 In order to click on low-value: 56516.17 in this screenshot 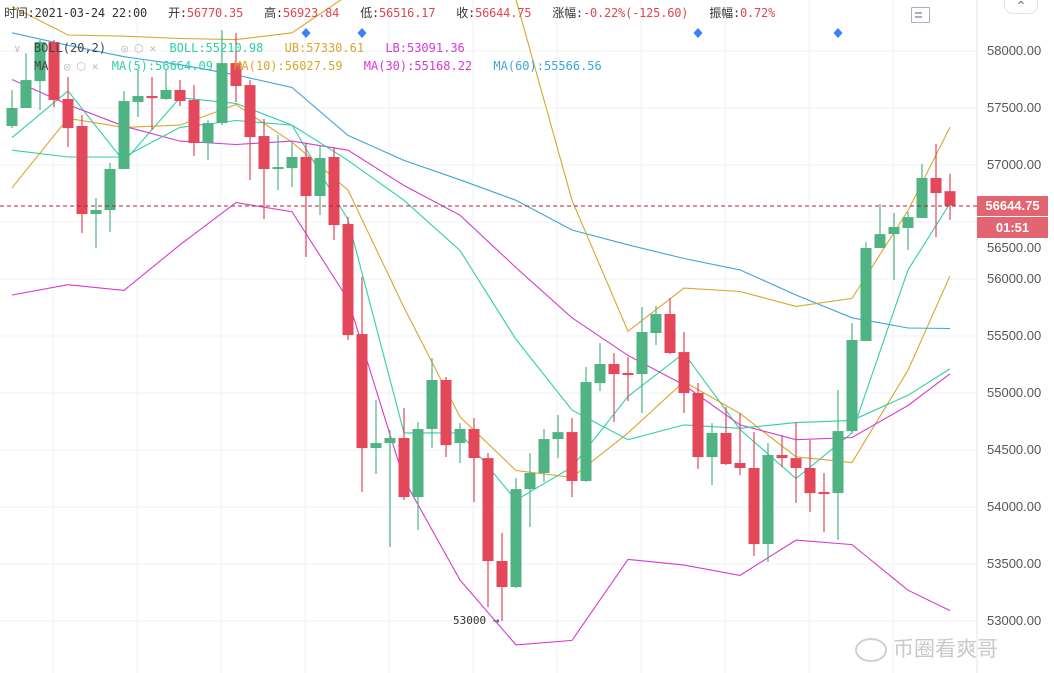, I will do `click(407, 13)`.